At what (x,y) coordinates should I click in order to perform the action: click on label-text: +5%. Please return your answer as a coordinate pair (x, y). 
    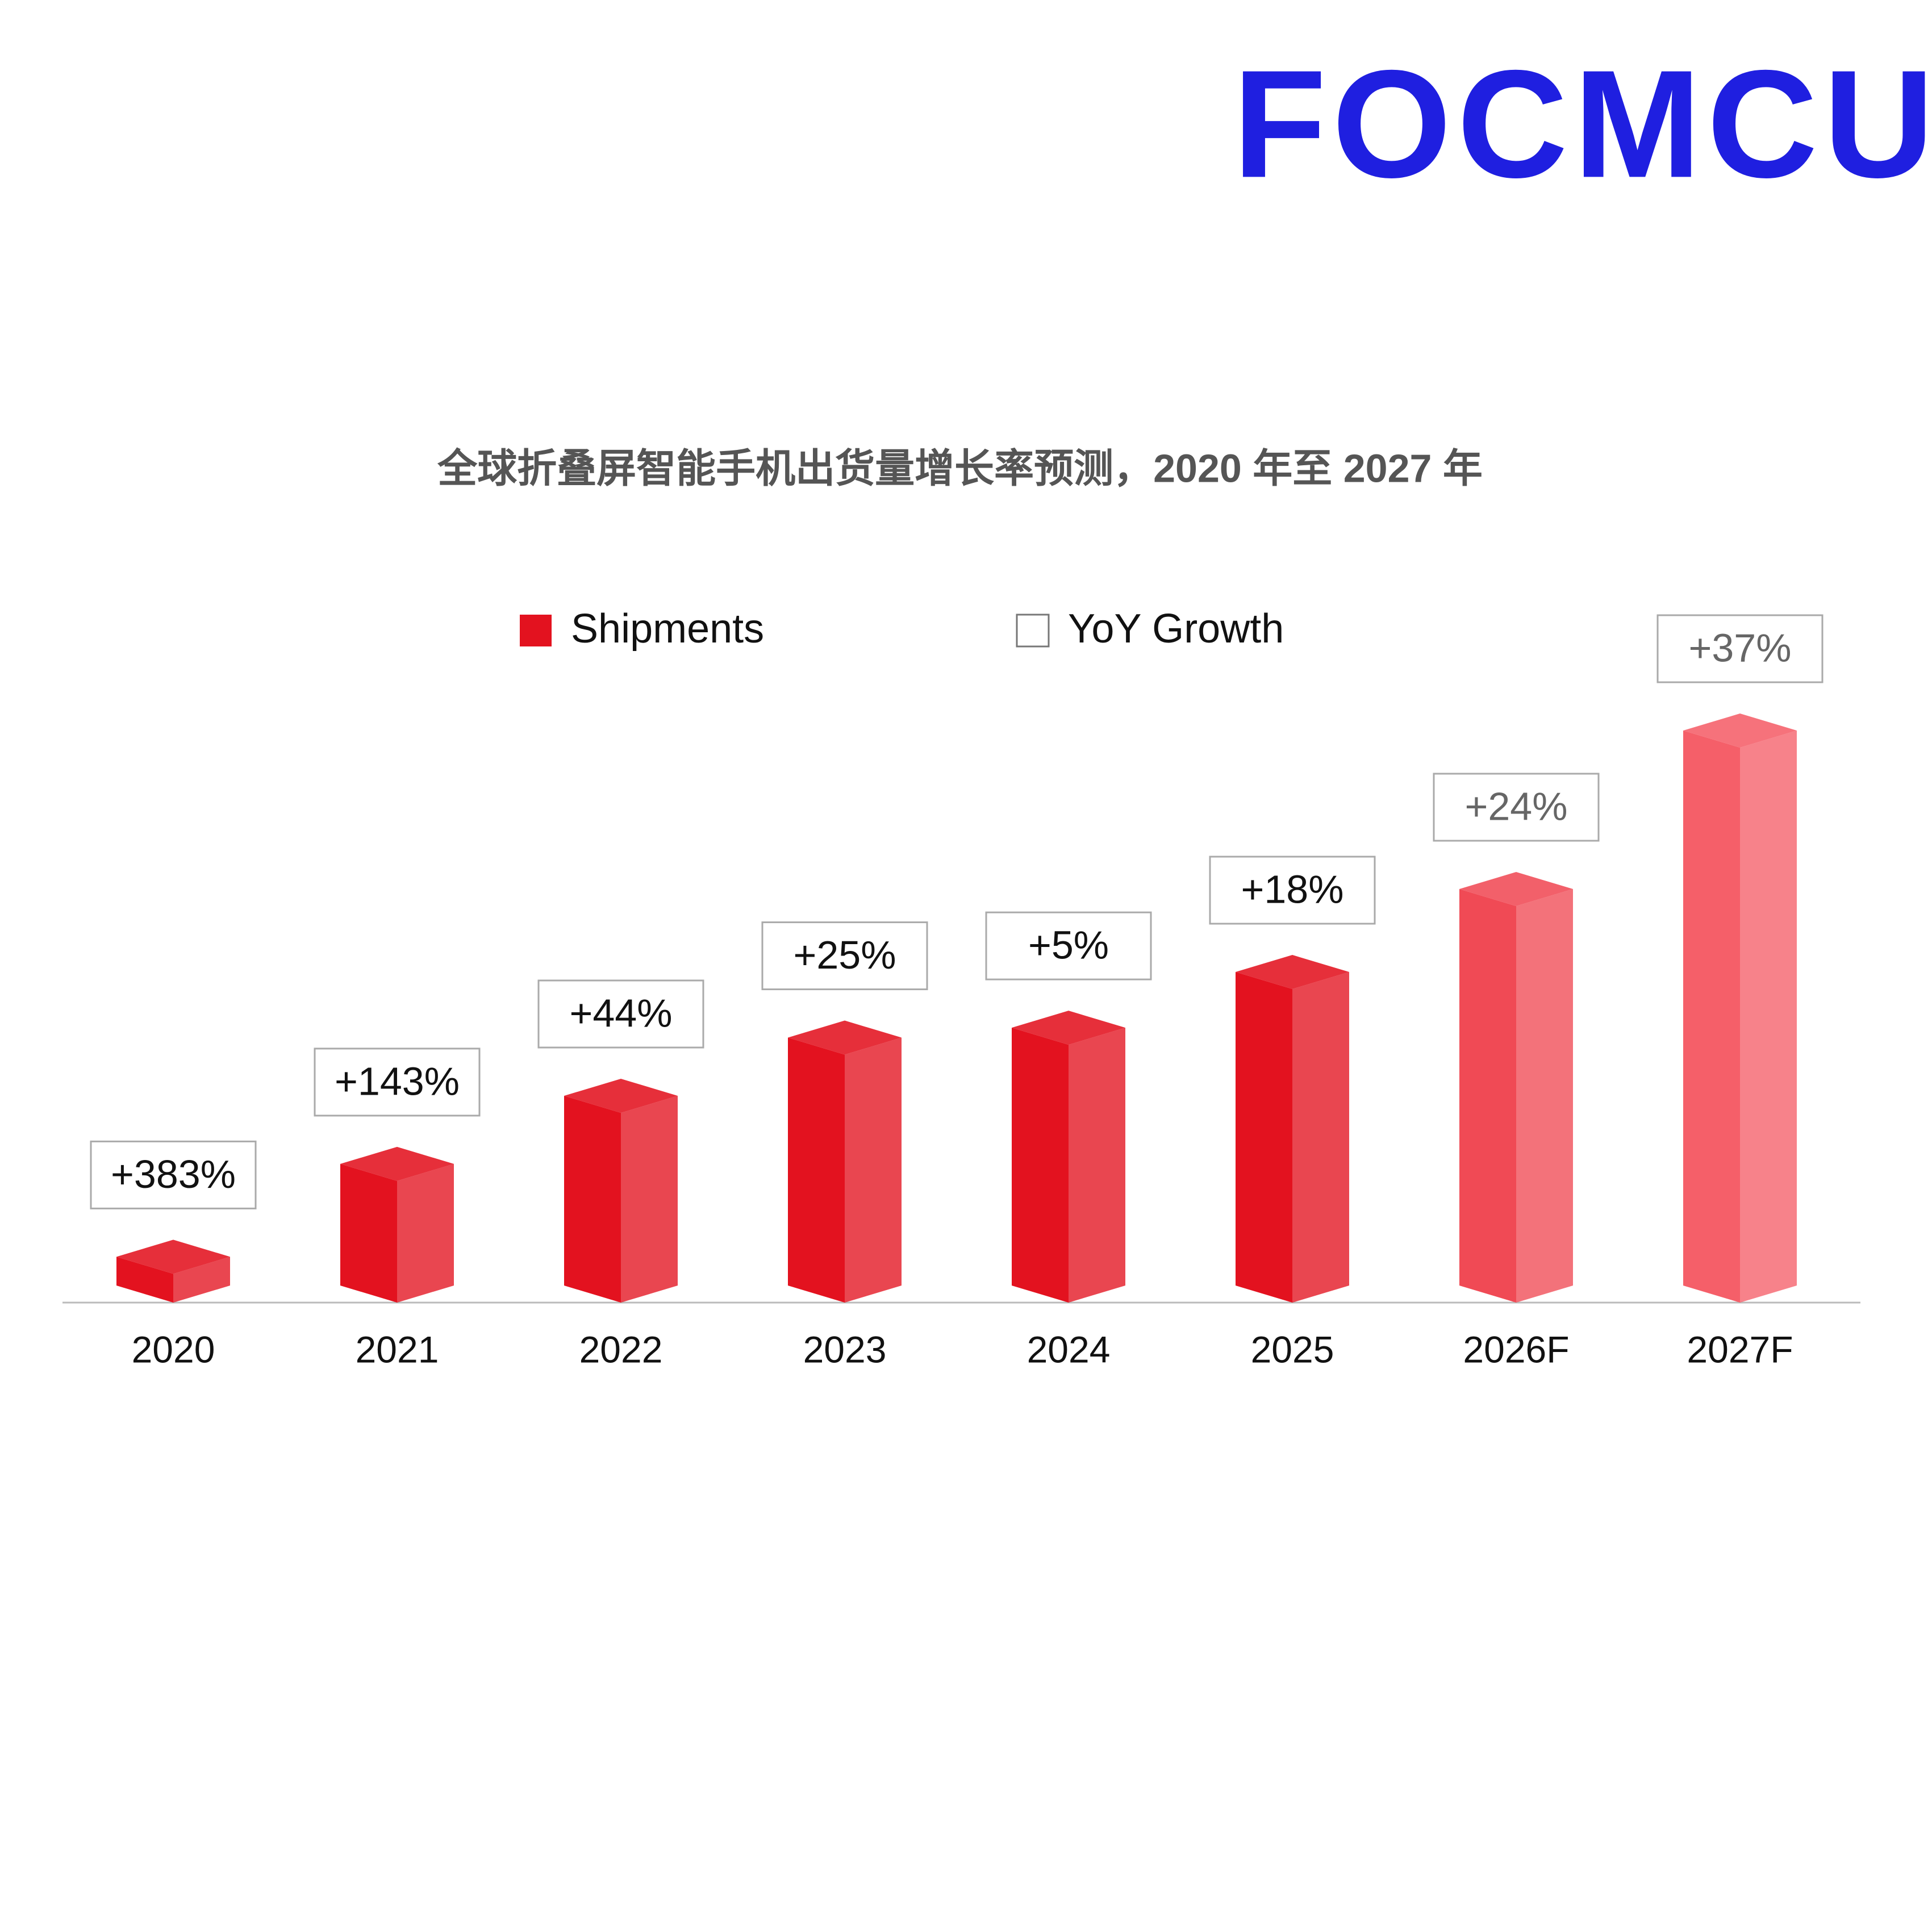
    Looking at the image, I should click on (1069, 945).